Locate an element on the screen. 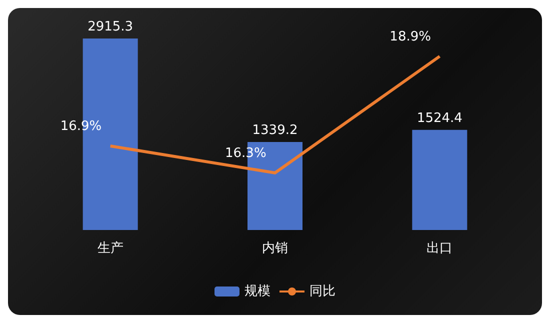 The height and width of the screenshot is (323, 550). legend-label: 同比 is located at coordinates (323, 291).